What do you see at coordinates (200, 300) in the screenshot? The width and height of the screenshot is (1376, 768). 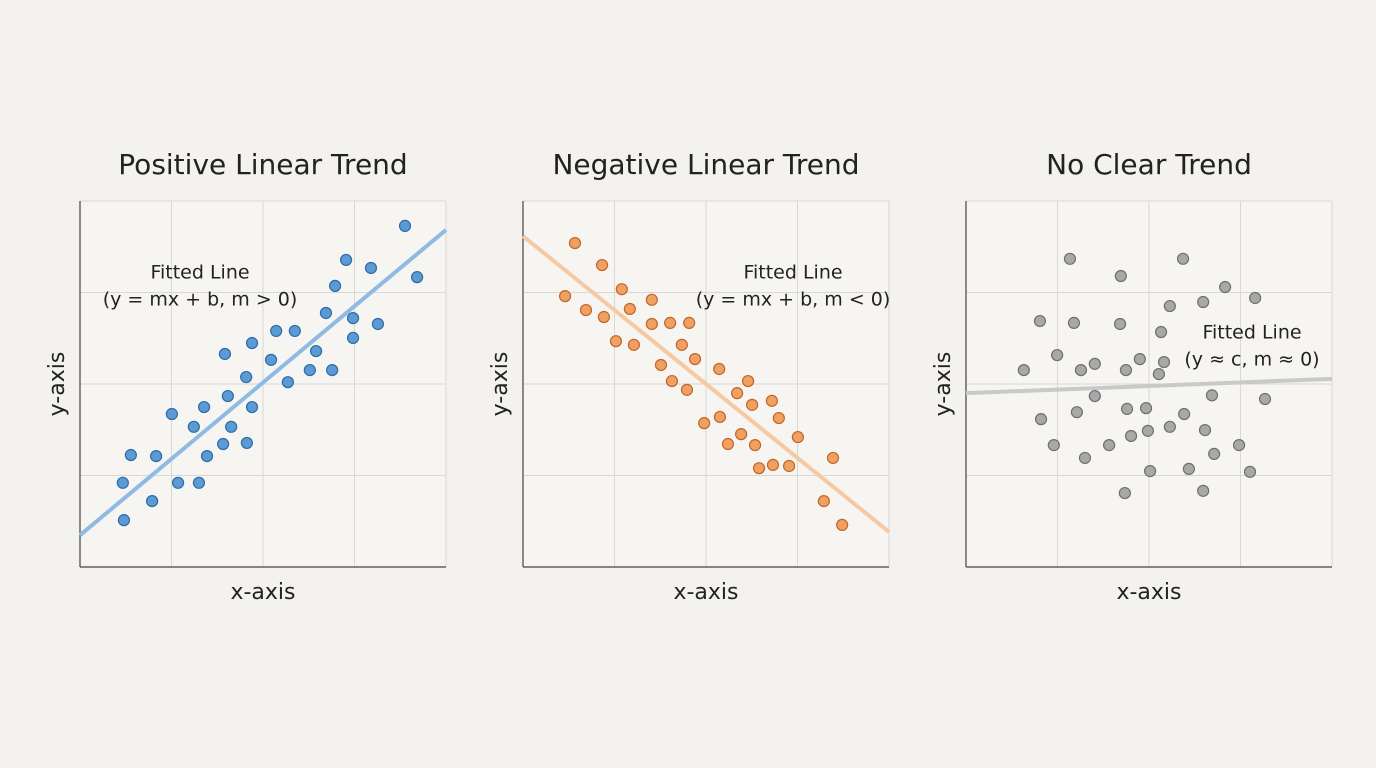 I see `annotation: (y = mx + b, m > 0)` at bounding box center [200, 300].